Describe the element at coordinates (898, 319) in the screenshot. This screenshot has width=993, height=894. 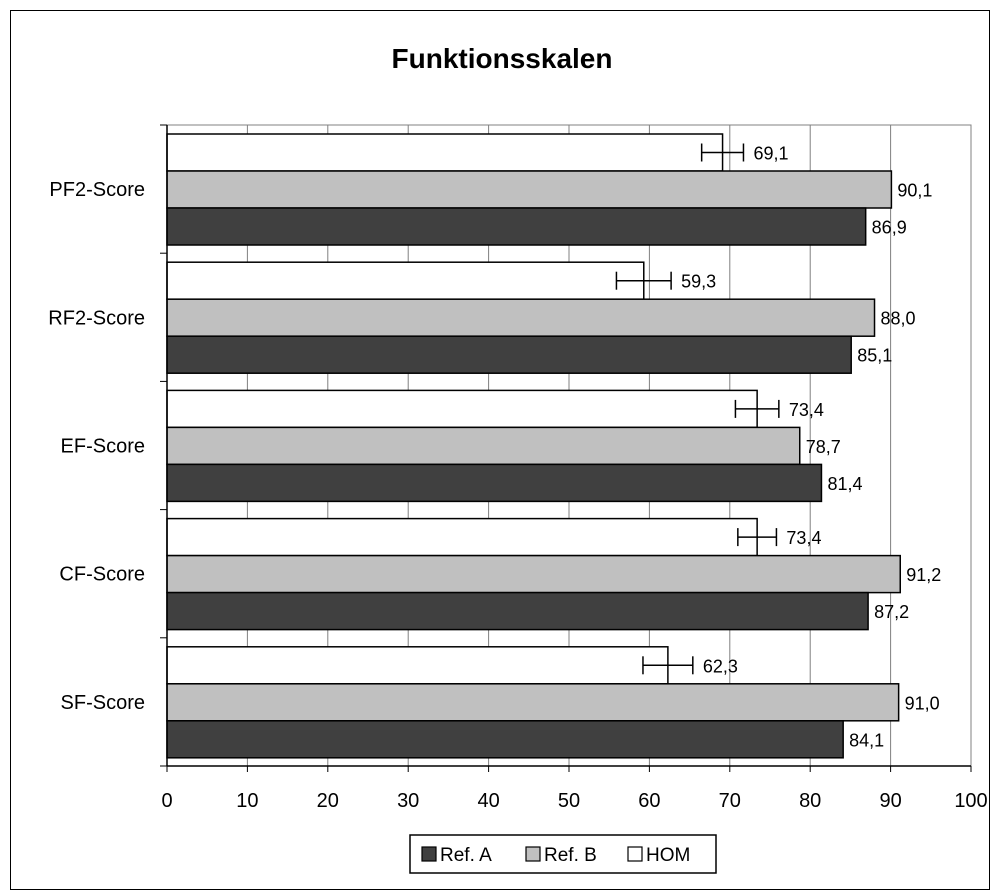
I see `data-label: 88,0` at that location.